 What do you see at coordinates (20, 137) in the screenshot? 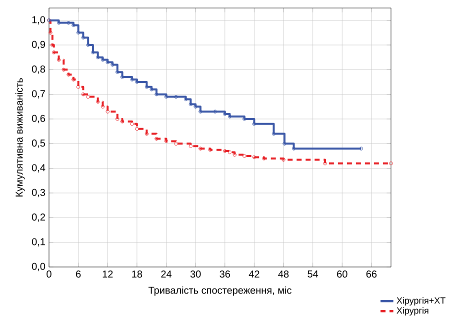
I see `y-axis-title: Кумулятивна виживаність` at bounding box center [20, 137].